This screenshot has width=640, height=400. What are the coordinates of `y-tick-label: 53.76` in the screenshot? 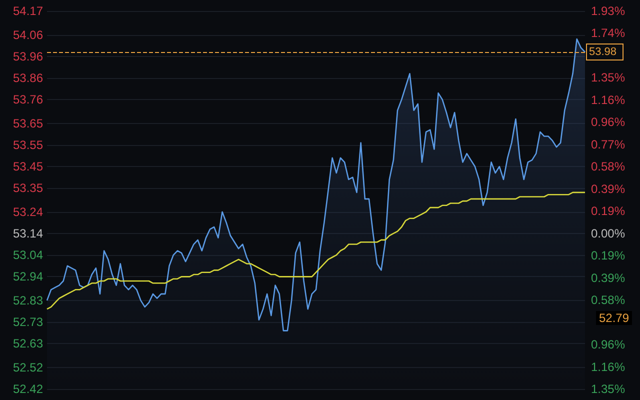 It's located at (28, 99).